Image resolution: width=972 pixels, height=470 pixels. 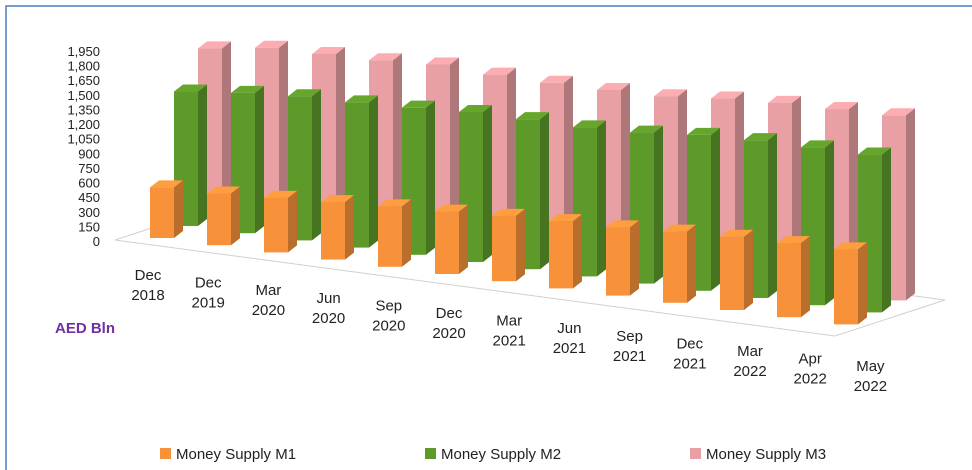 I want to click on x-tick-label: Dec 2019, so click(x=208, y=293).